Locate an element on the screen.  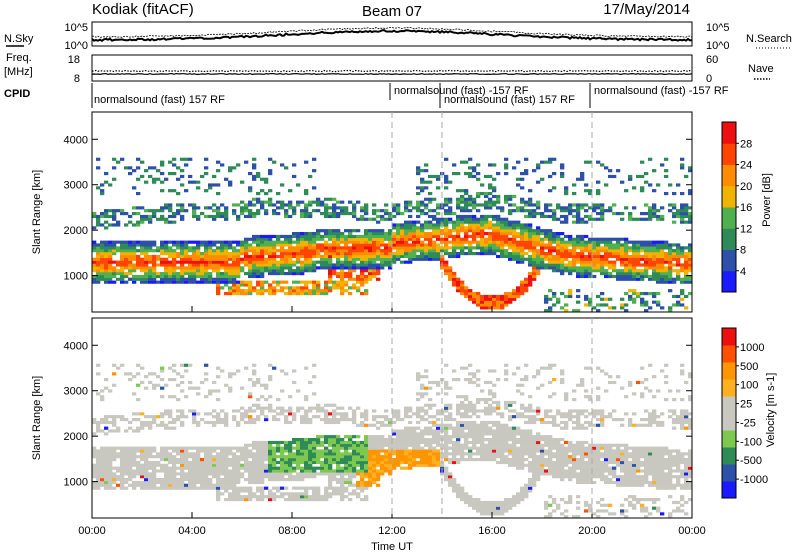
freq-tick-bottom: 8 is located at coordinates (77, 79).